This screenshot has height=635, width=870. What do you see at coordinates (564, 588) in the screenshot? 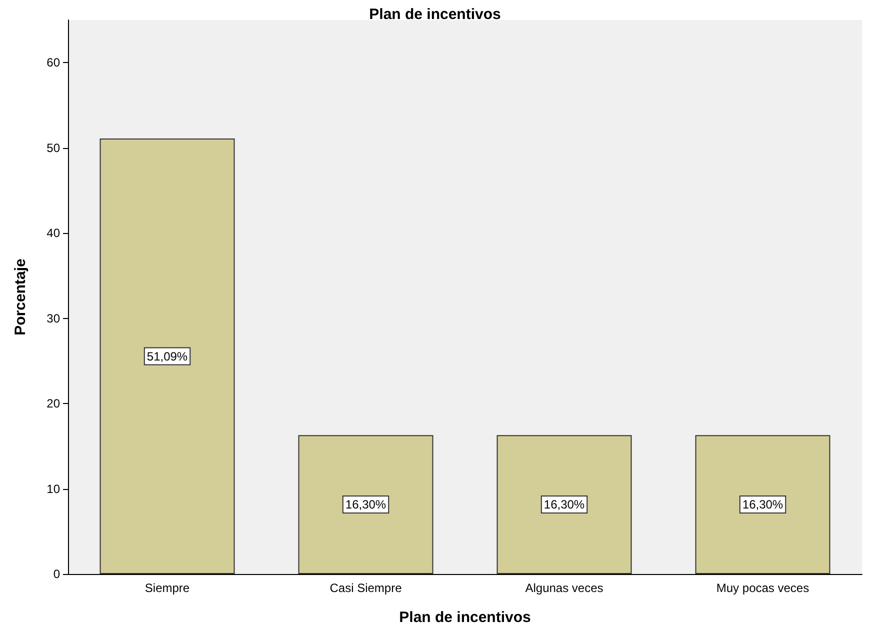
I see `x-tick-label: Algunas veces` at bounding box center [564, 588].